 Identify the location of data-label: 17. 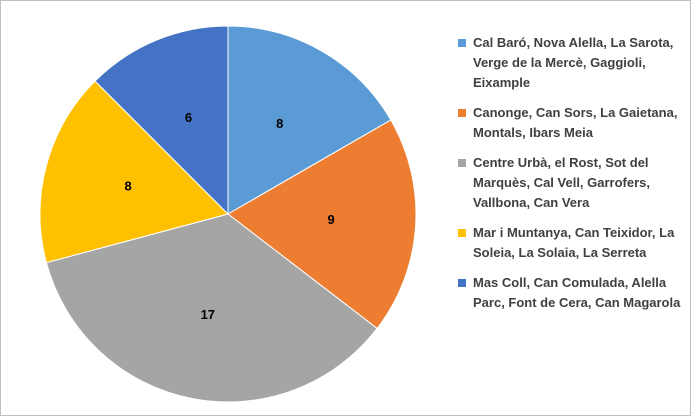
(208, 314).